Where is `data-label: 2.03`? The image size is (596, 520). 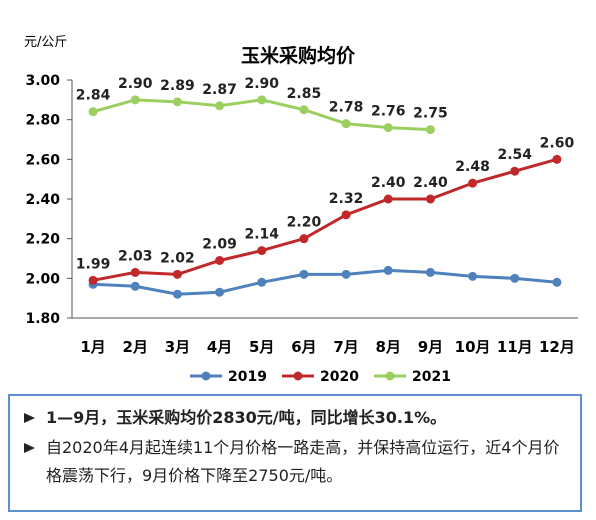 data-label: 2.03 is located at coordinates (135, 256).